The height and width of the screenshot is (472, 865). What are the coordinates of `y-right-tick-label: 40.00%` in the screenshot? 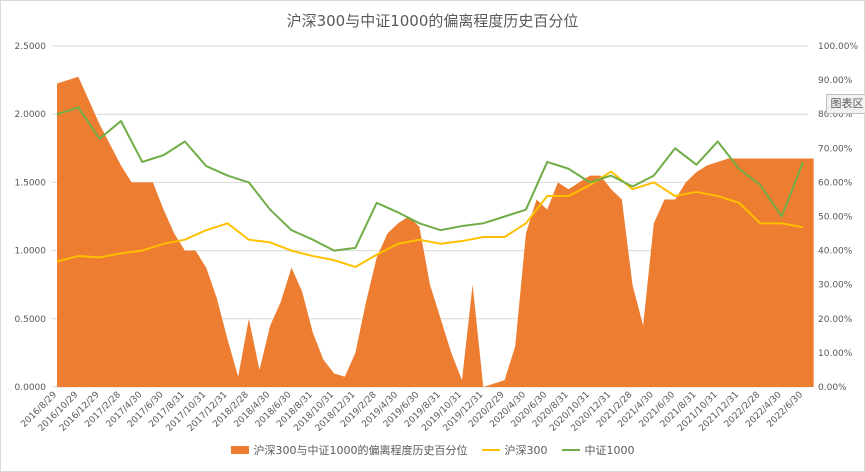 It's located at (835, 252).